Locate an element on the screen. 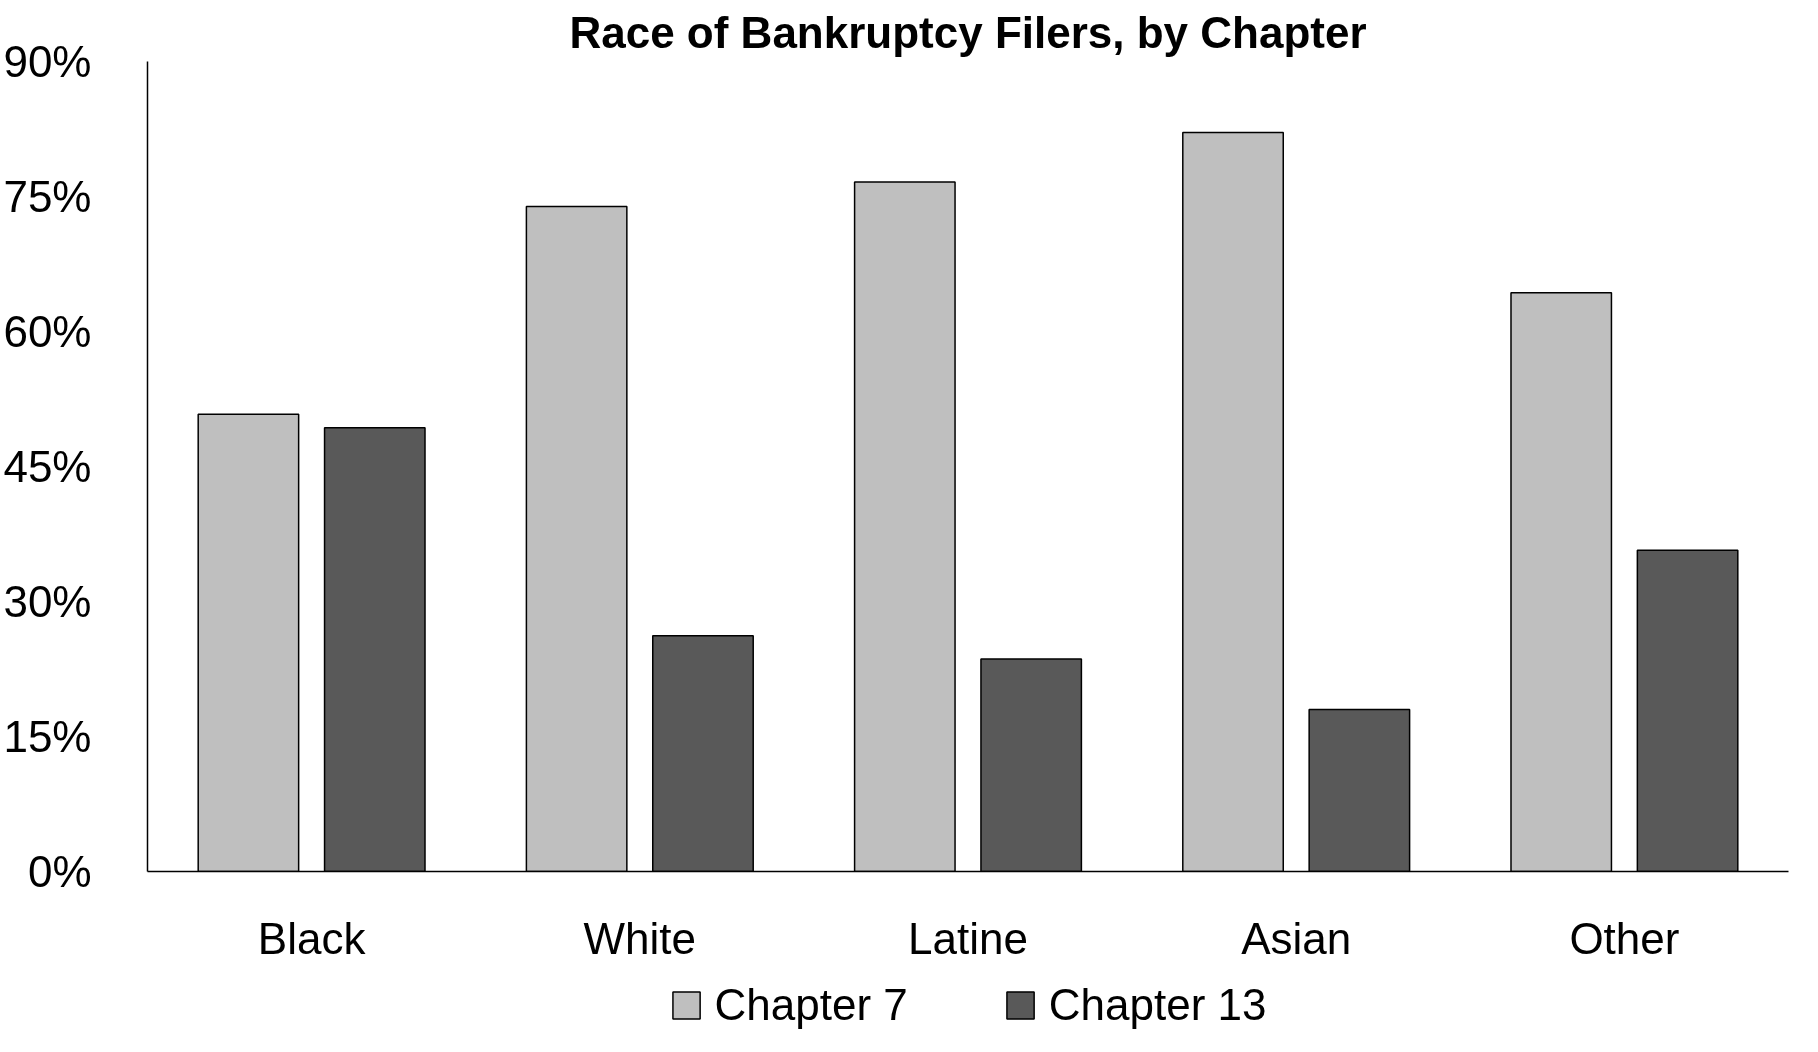  x-tick-label: Latine is located at coordinates (968, 938).